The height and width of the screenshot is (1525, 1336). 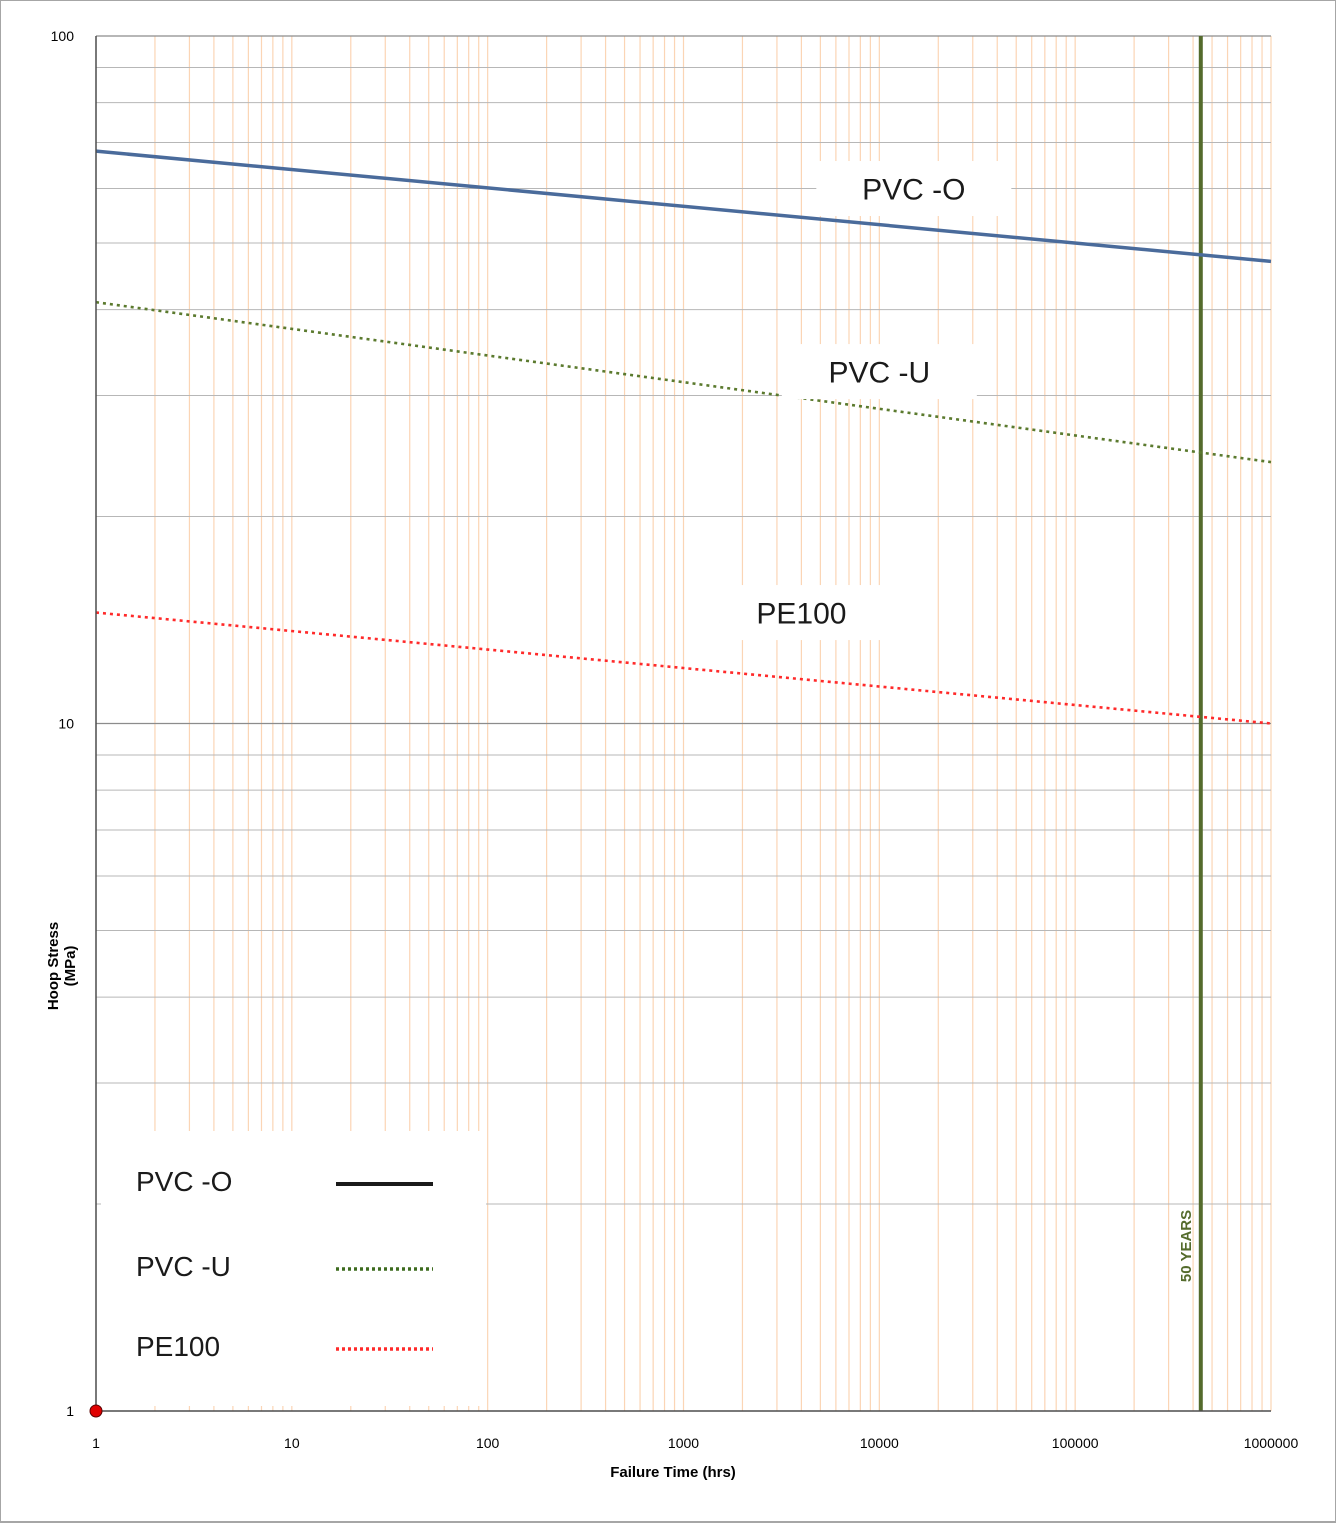 I want to click on label-layer: PVC -O PVC -U PE100, so click(x=857, y=401).